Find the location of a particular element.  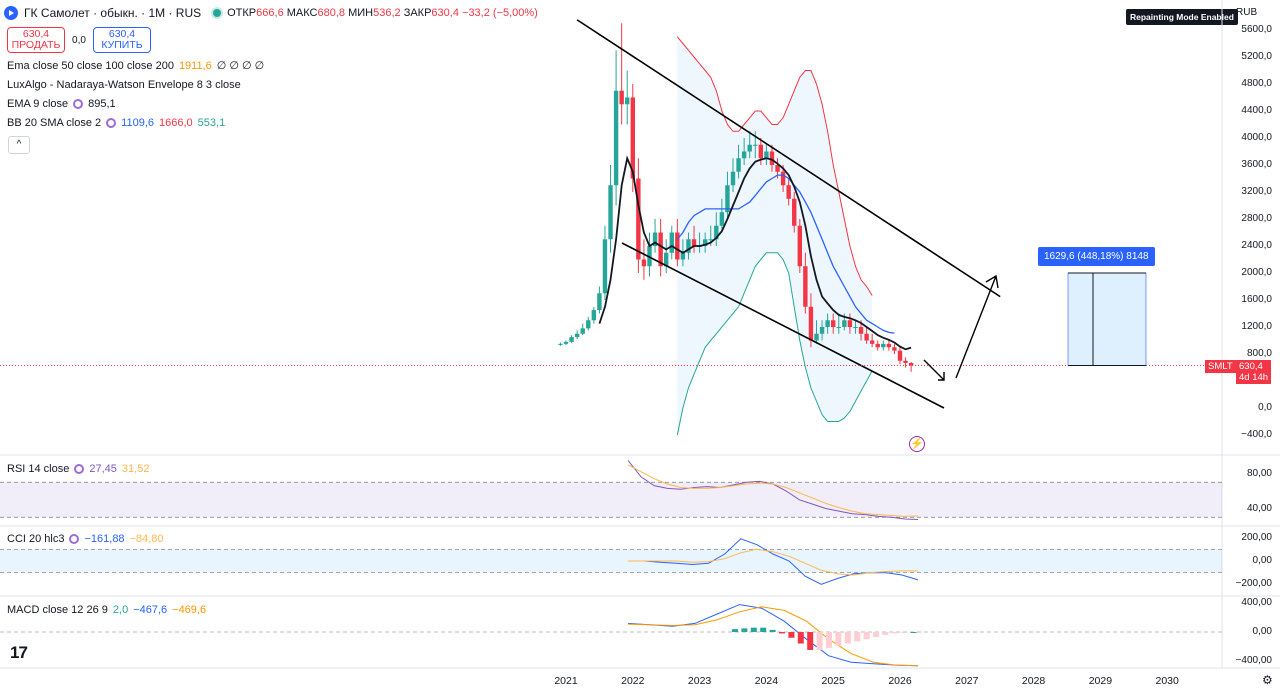

bb-basis-line is located at coordinates (785, 254).